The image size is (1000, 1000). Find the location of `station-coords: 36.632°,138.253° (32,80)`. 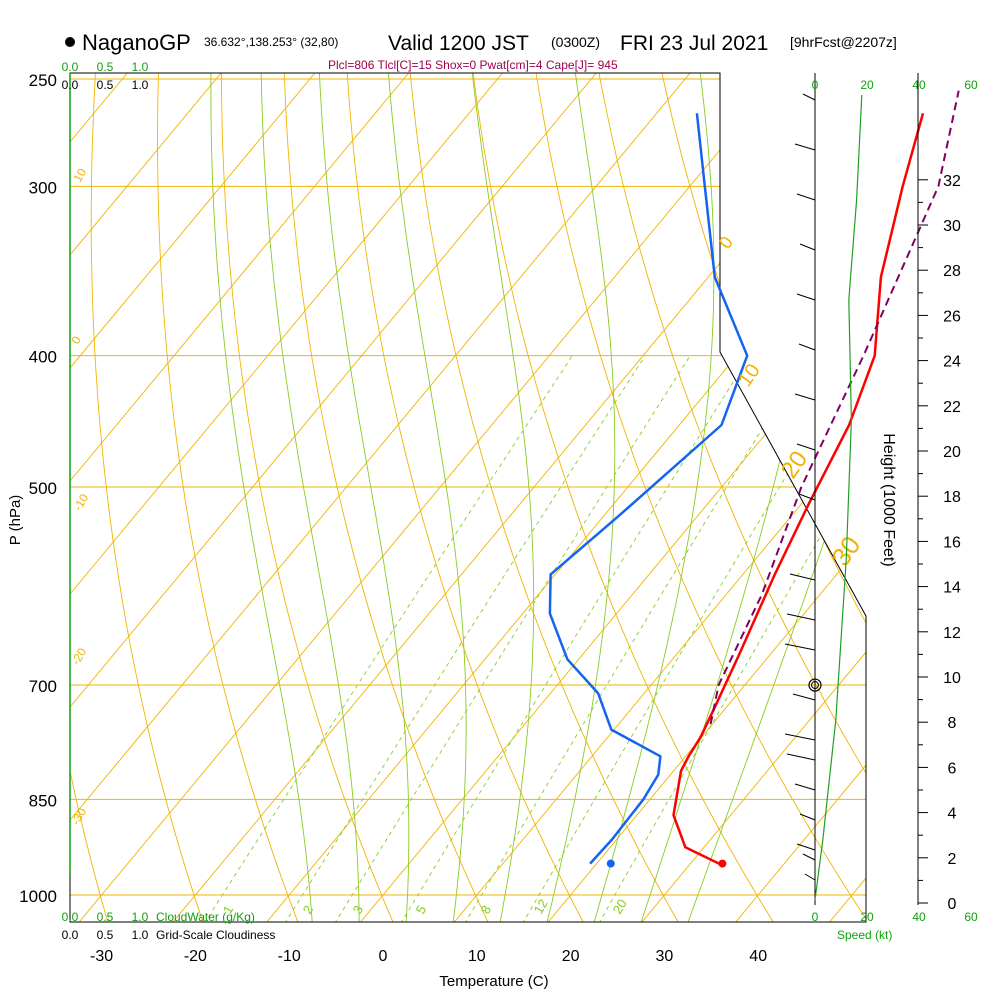

station-coords: 36.632°,138.253° (32,80) is located at coordinates (271, 42).